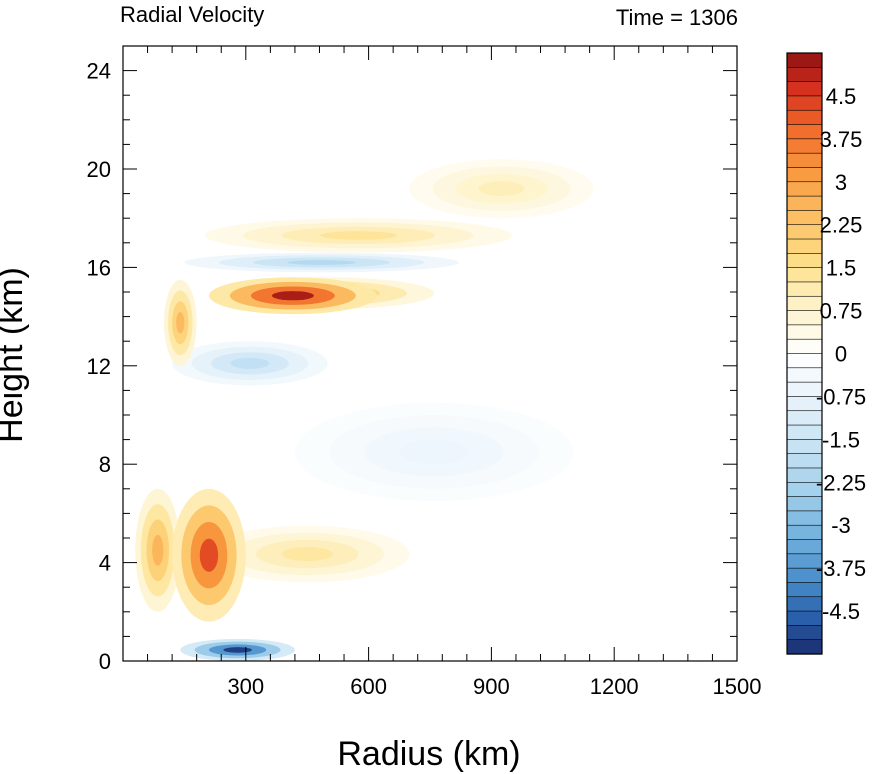  Describe the element at coordinates (841, 396) in the screenshot. I see `colorbar-label: -0.75` at that location.